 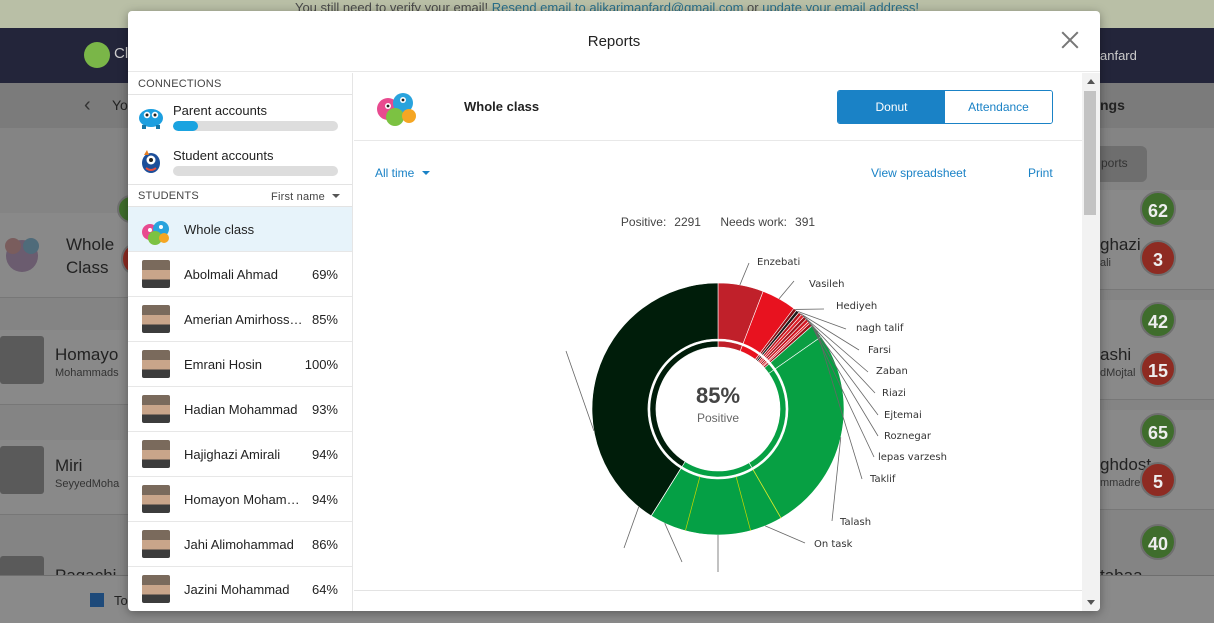 I want to click on summary-stats: Positive: 2291 Needs work: 391, so click(x=718, y=222).